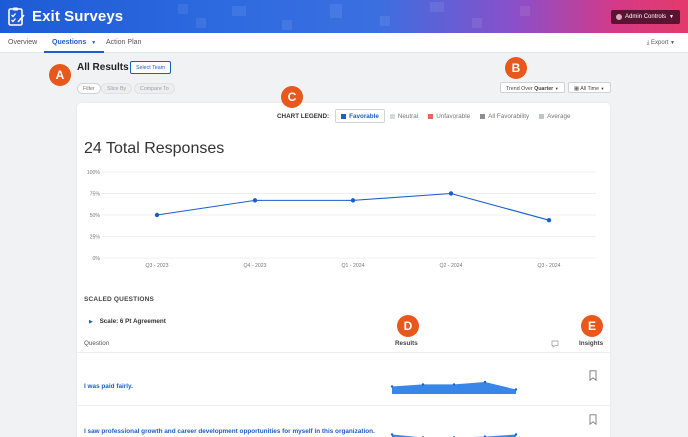  Describe the element at coordinates (450, 266) in the screenshot. I see `x-tick-label: Q2 - 2024` at that location.